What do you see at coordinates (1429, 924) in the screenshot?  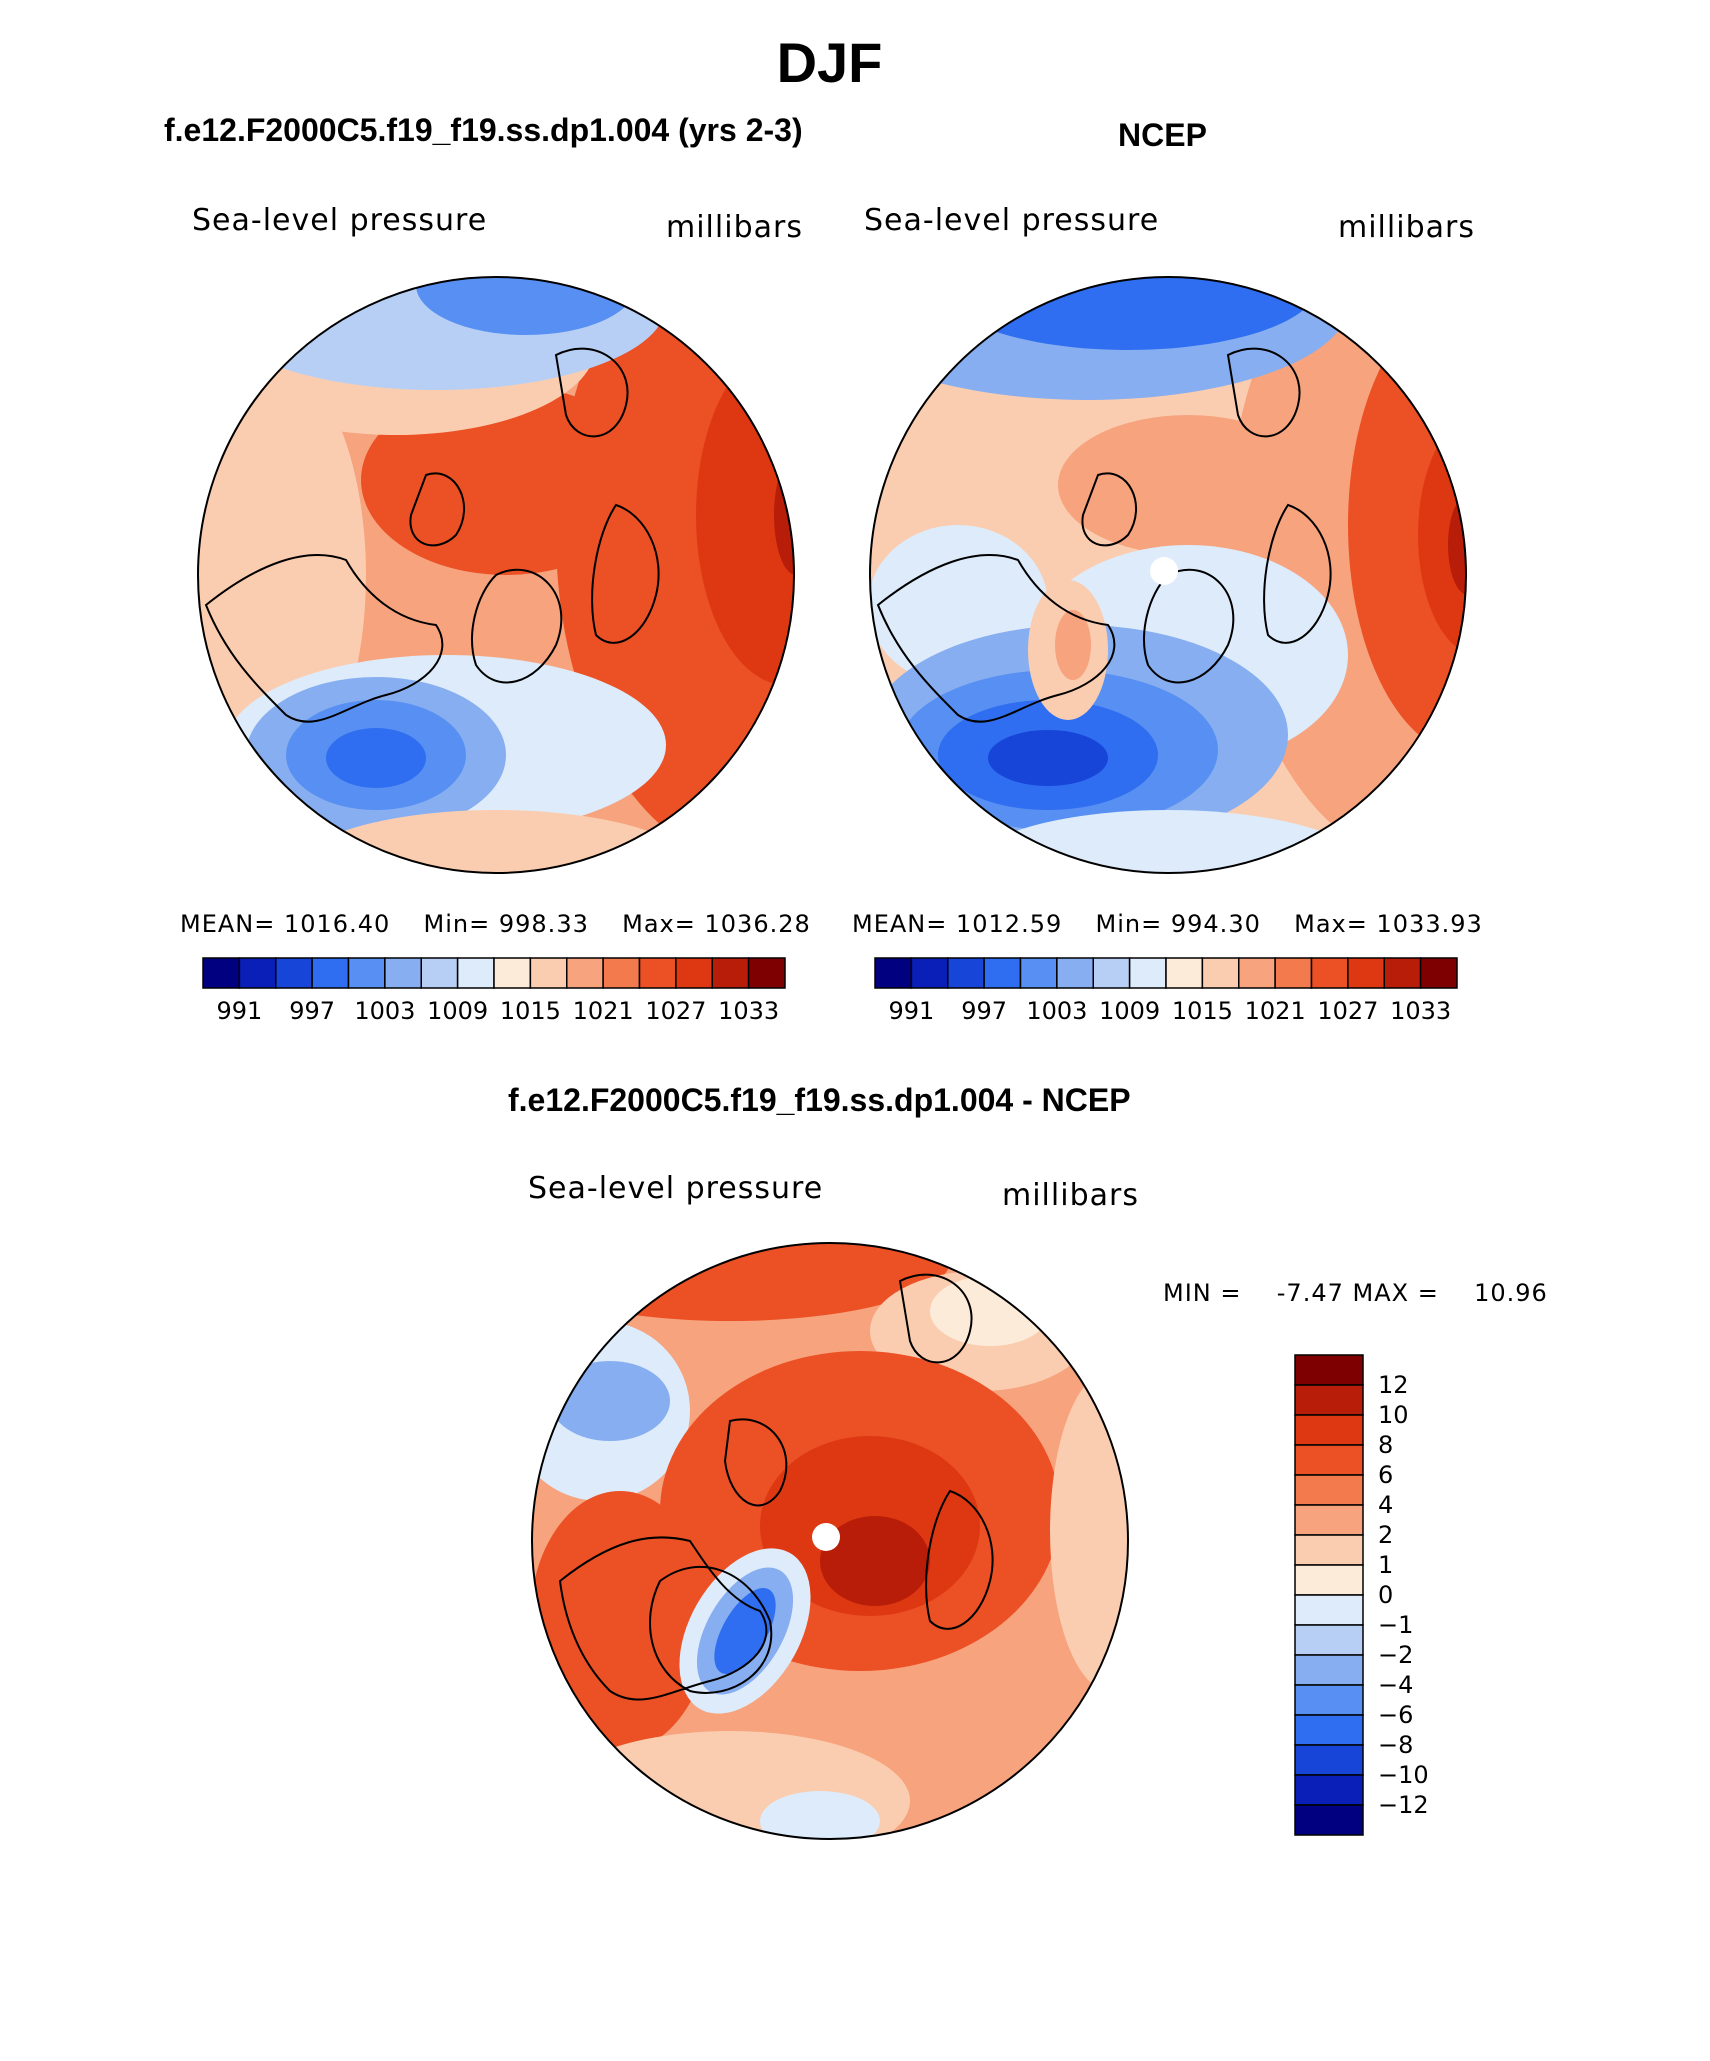 I see `panel2-max-value: 1033.93` at bounding box center [1429, 924].